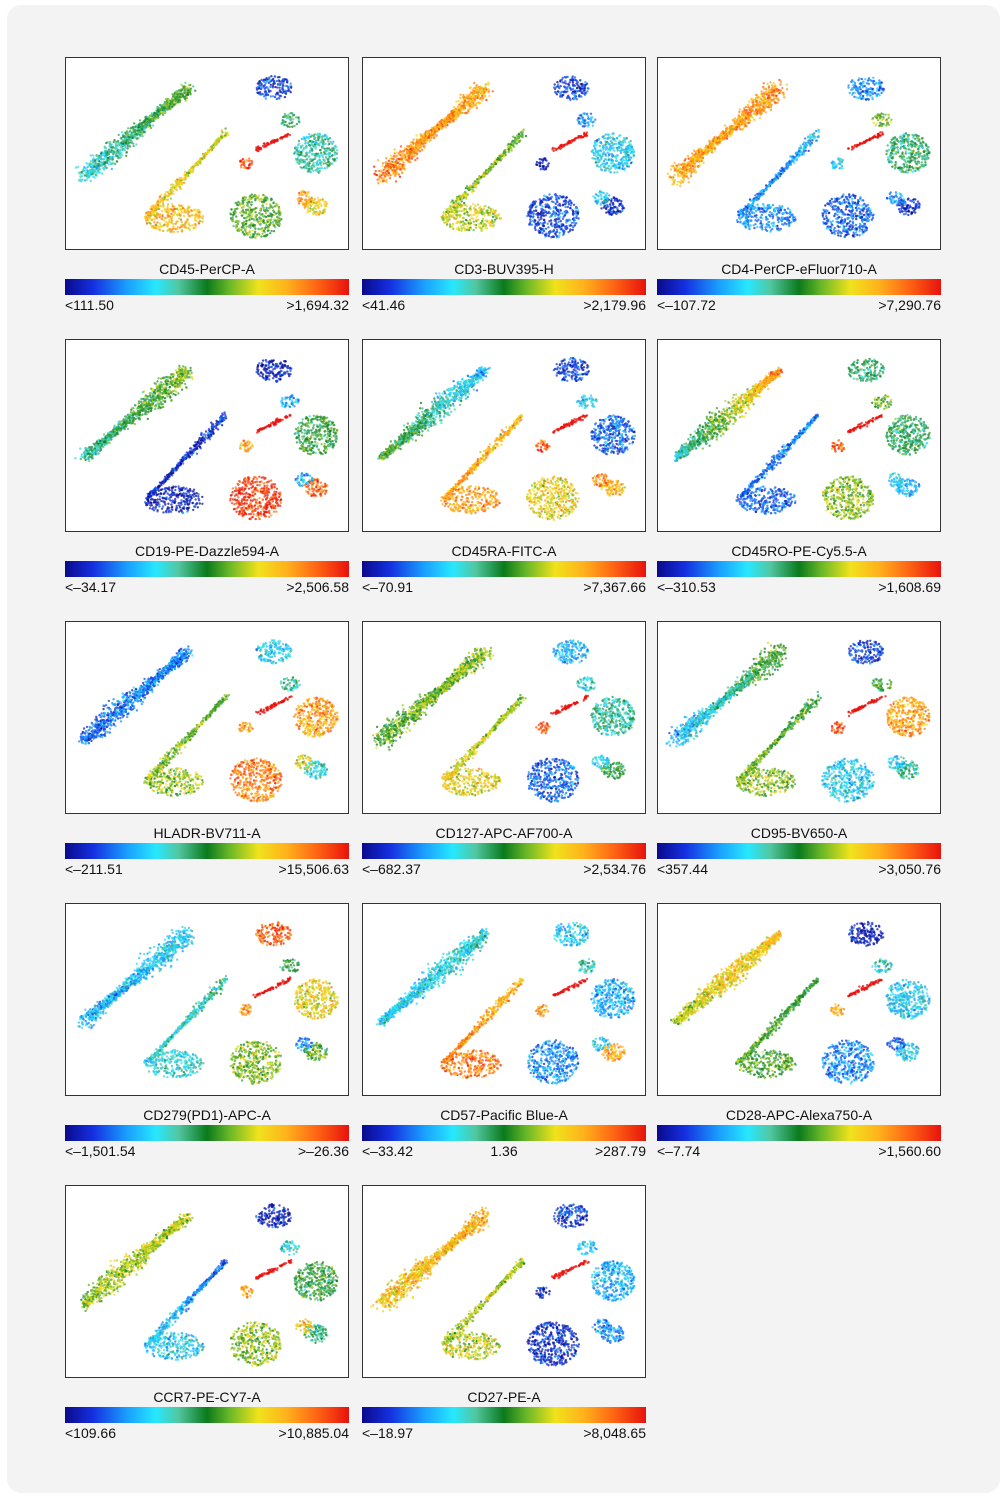 This screenshot has width=1008, height=1497. Describe the element at coordinates (207, 287) in the screenshot. I see `colorbar` at that location.